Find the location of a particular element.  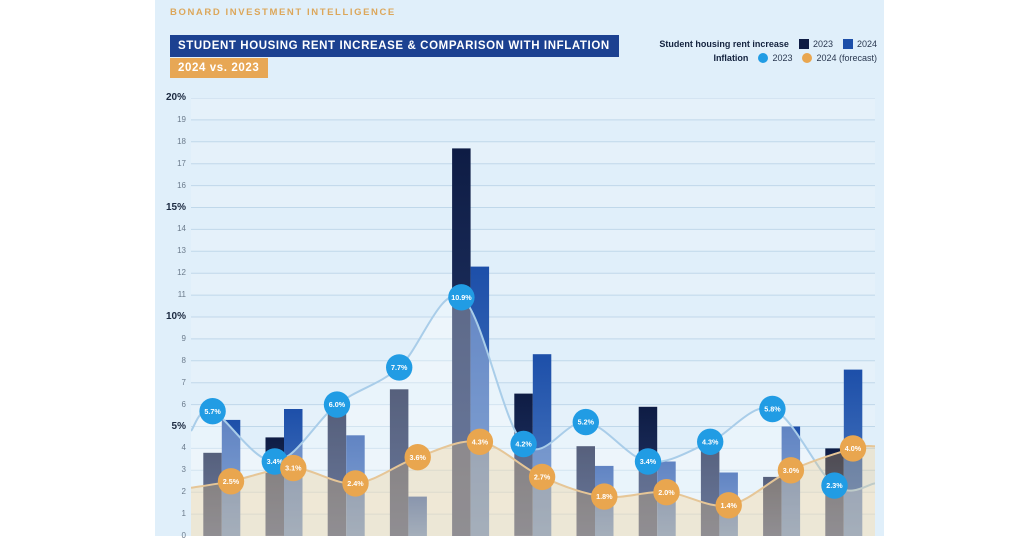

y-tick-label: 15% is located at coordinates (175, 207).